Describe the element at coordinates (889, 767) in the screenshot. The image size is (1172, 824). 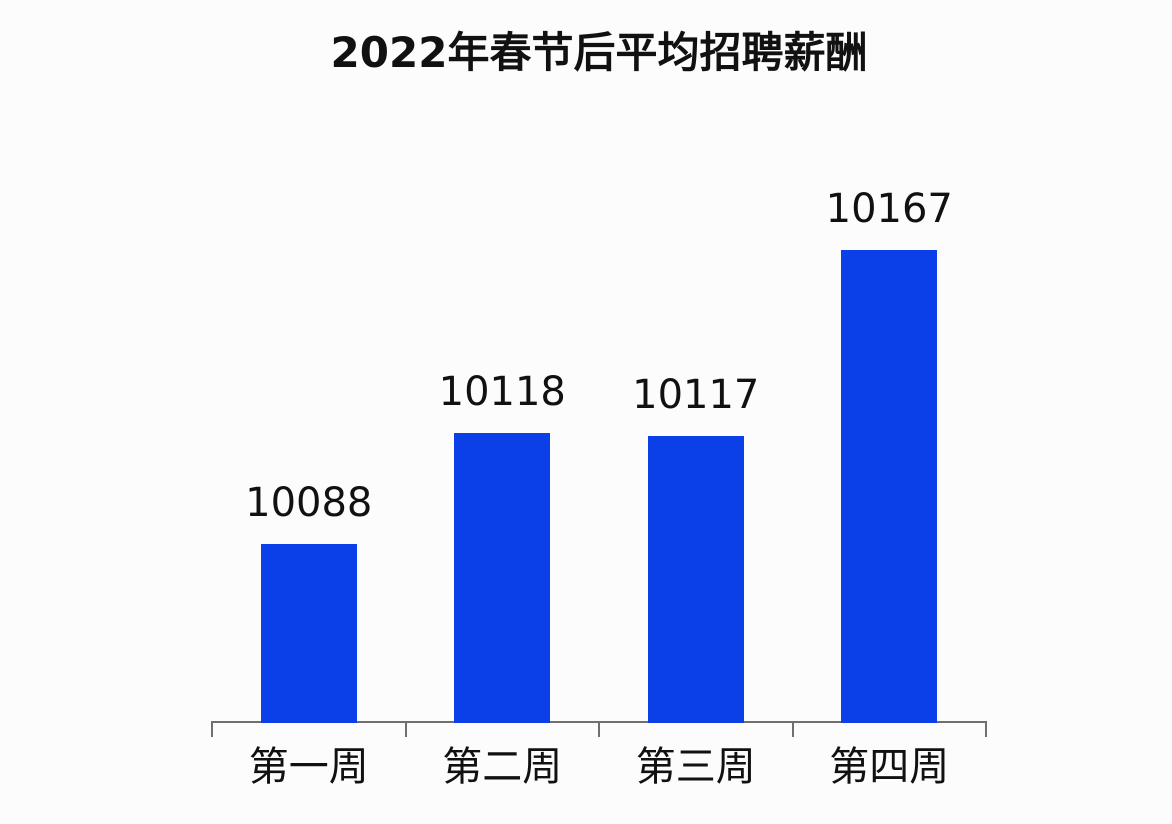
I see `x-axis-label: 第四周` at that location.